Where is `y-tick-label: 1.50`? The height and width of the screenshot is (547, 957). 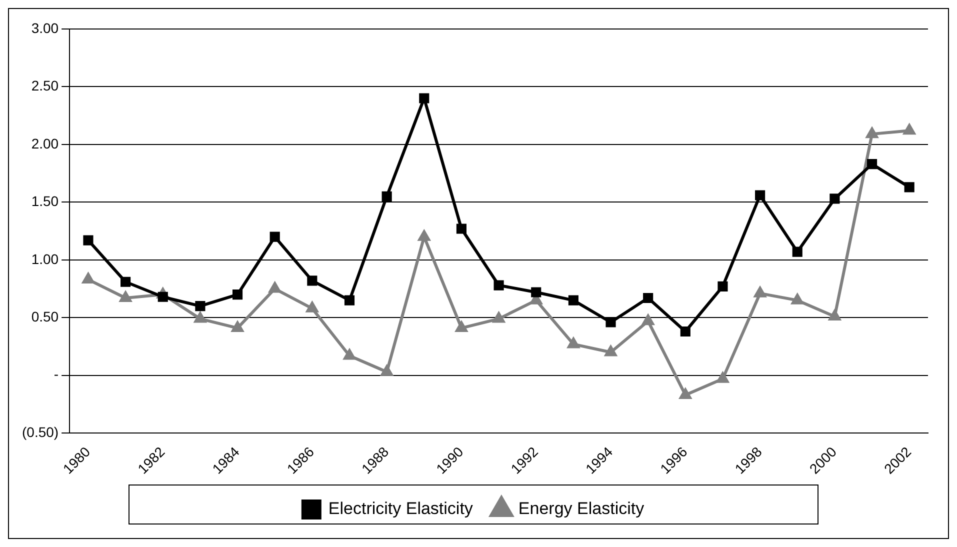 y-tick-label: 1.50 is located at coordinates (45, 201).